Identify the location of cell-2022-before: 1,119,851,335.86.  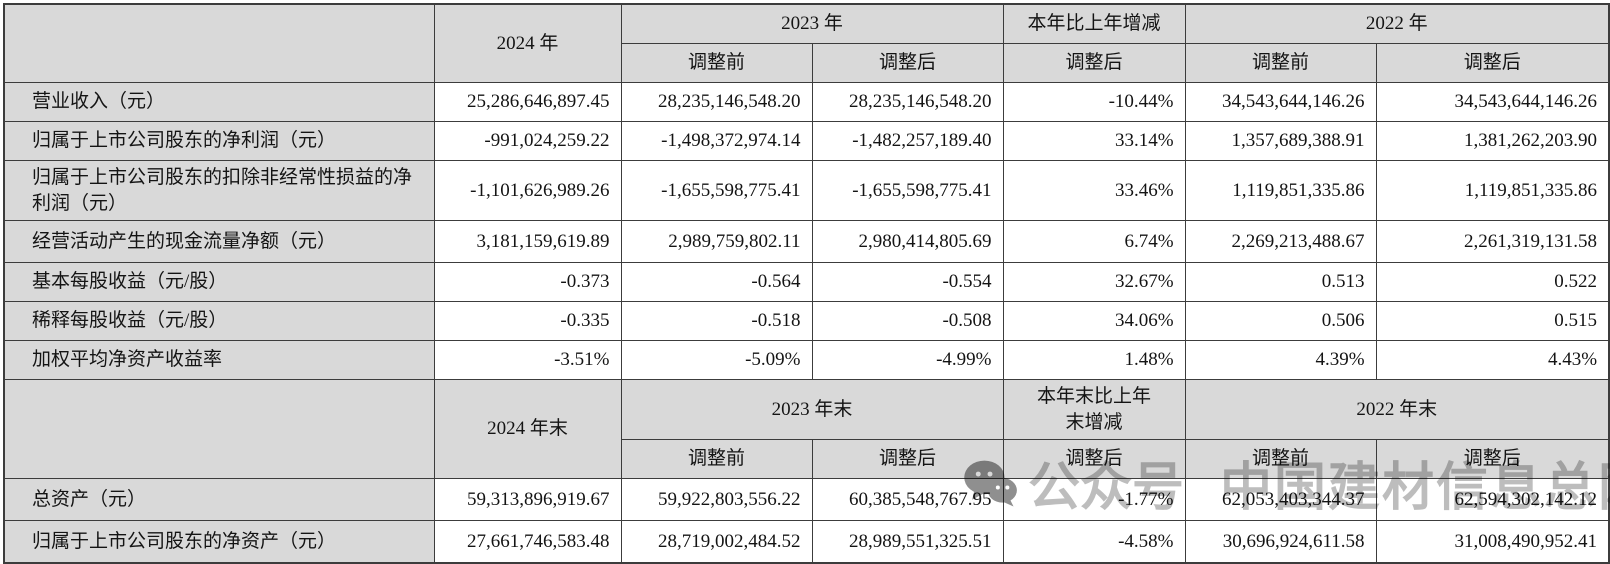
(1280, 190).